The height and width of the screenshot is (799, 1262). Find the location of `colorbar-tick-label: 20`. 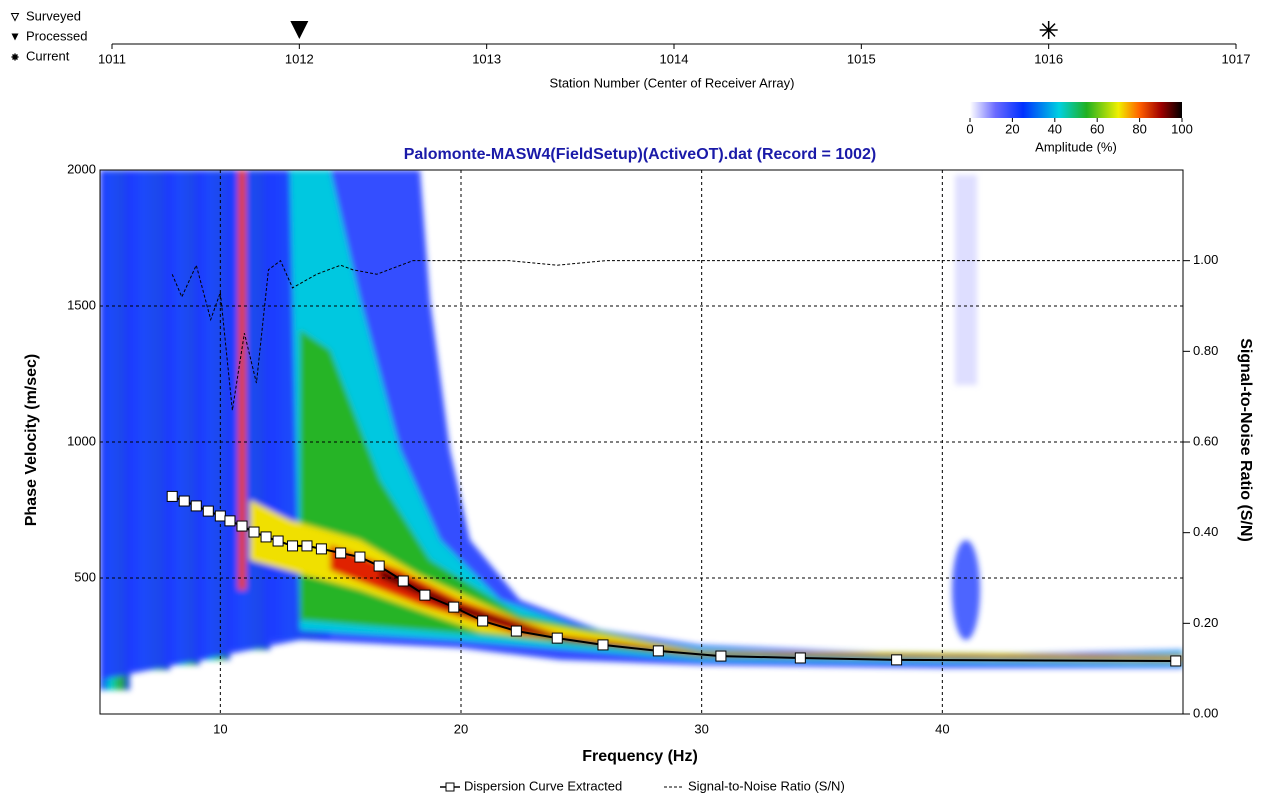

colorbar-tick-label: 20 is located at coordinates (1012, 128).